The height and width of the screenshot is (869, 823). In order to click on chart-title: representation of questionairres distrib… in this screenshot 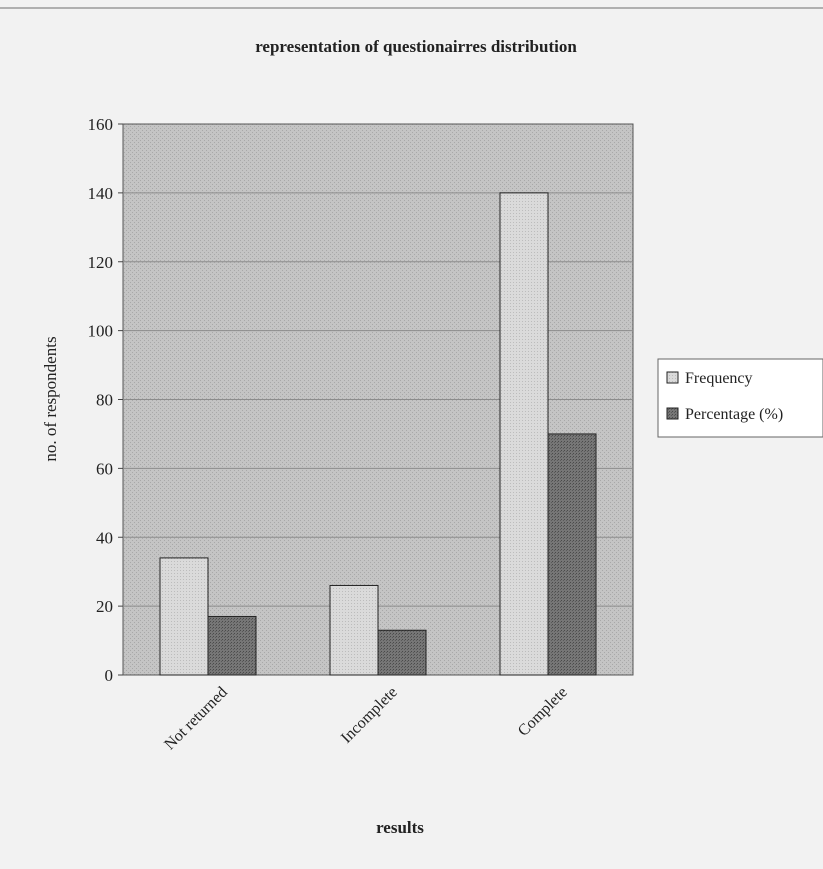, I will do `click(416, 46)`.